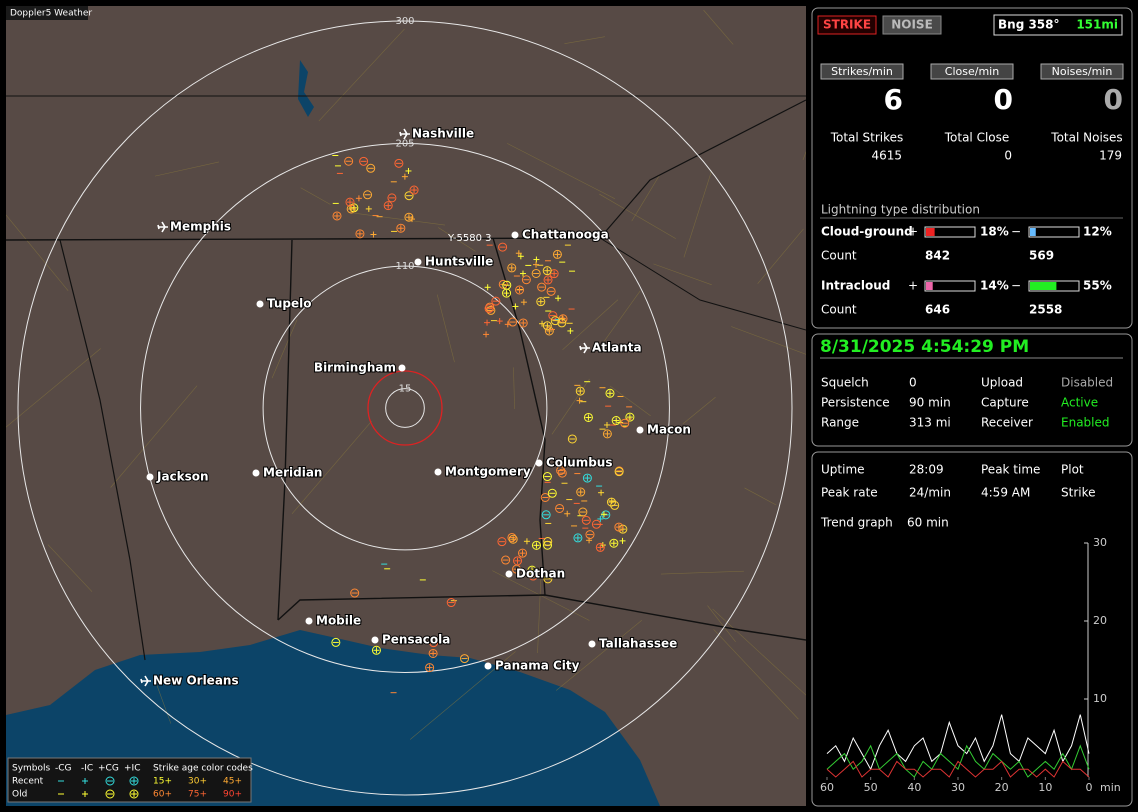  What do you see at coordinates (871, 787) in the screenshot?
I see `x-tick-label: 50` at bounding box center [871, 787].